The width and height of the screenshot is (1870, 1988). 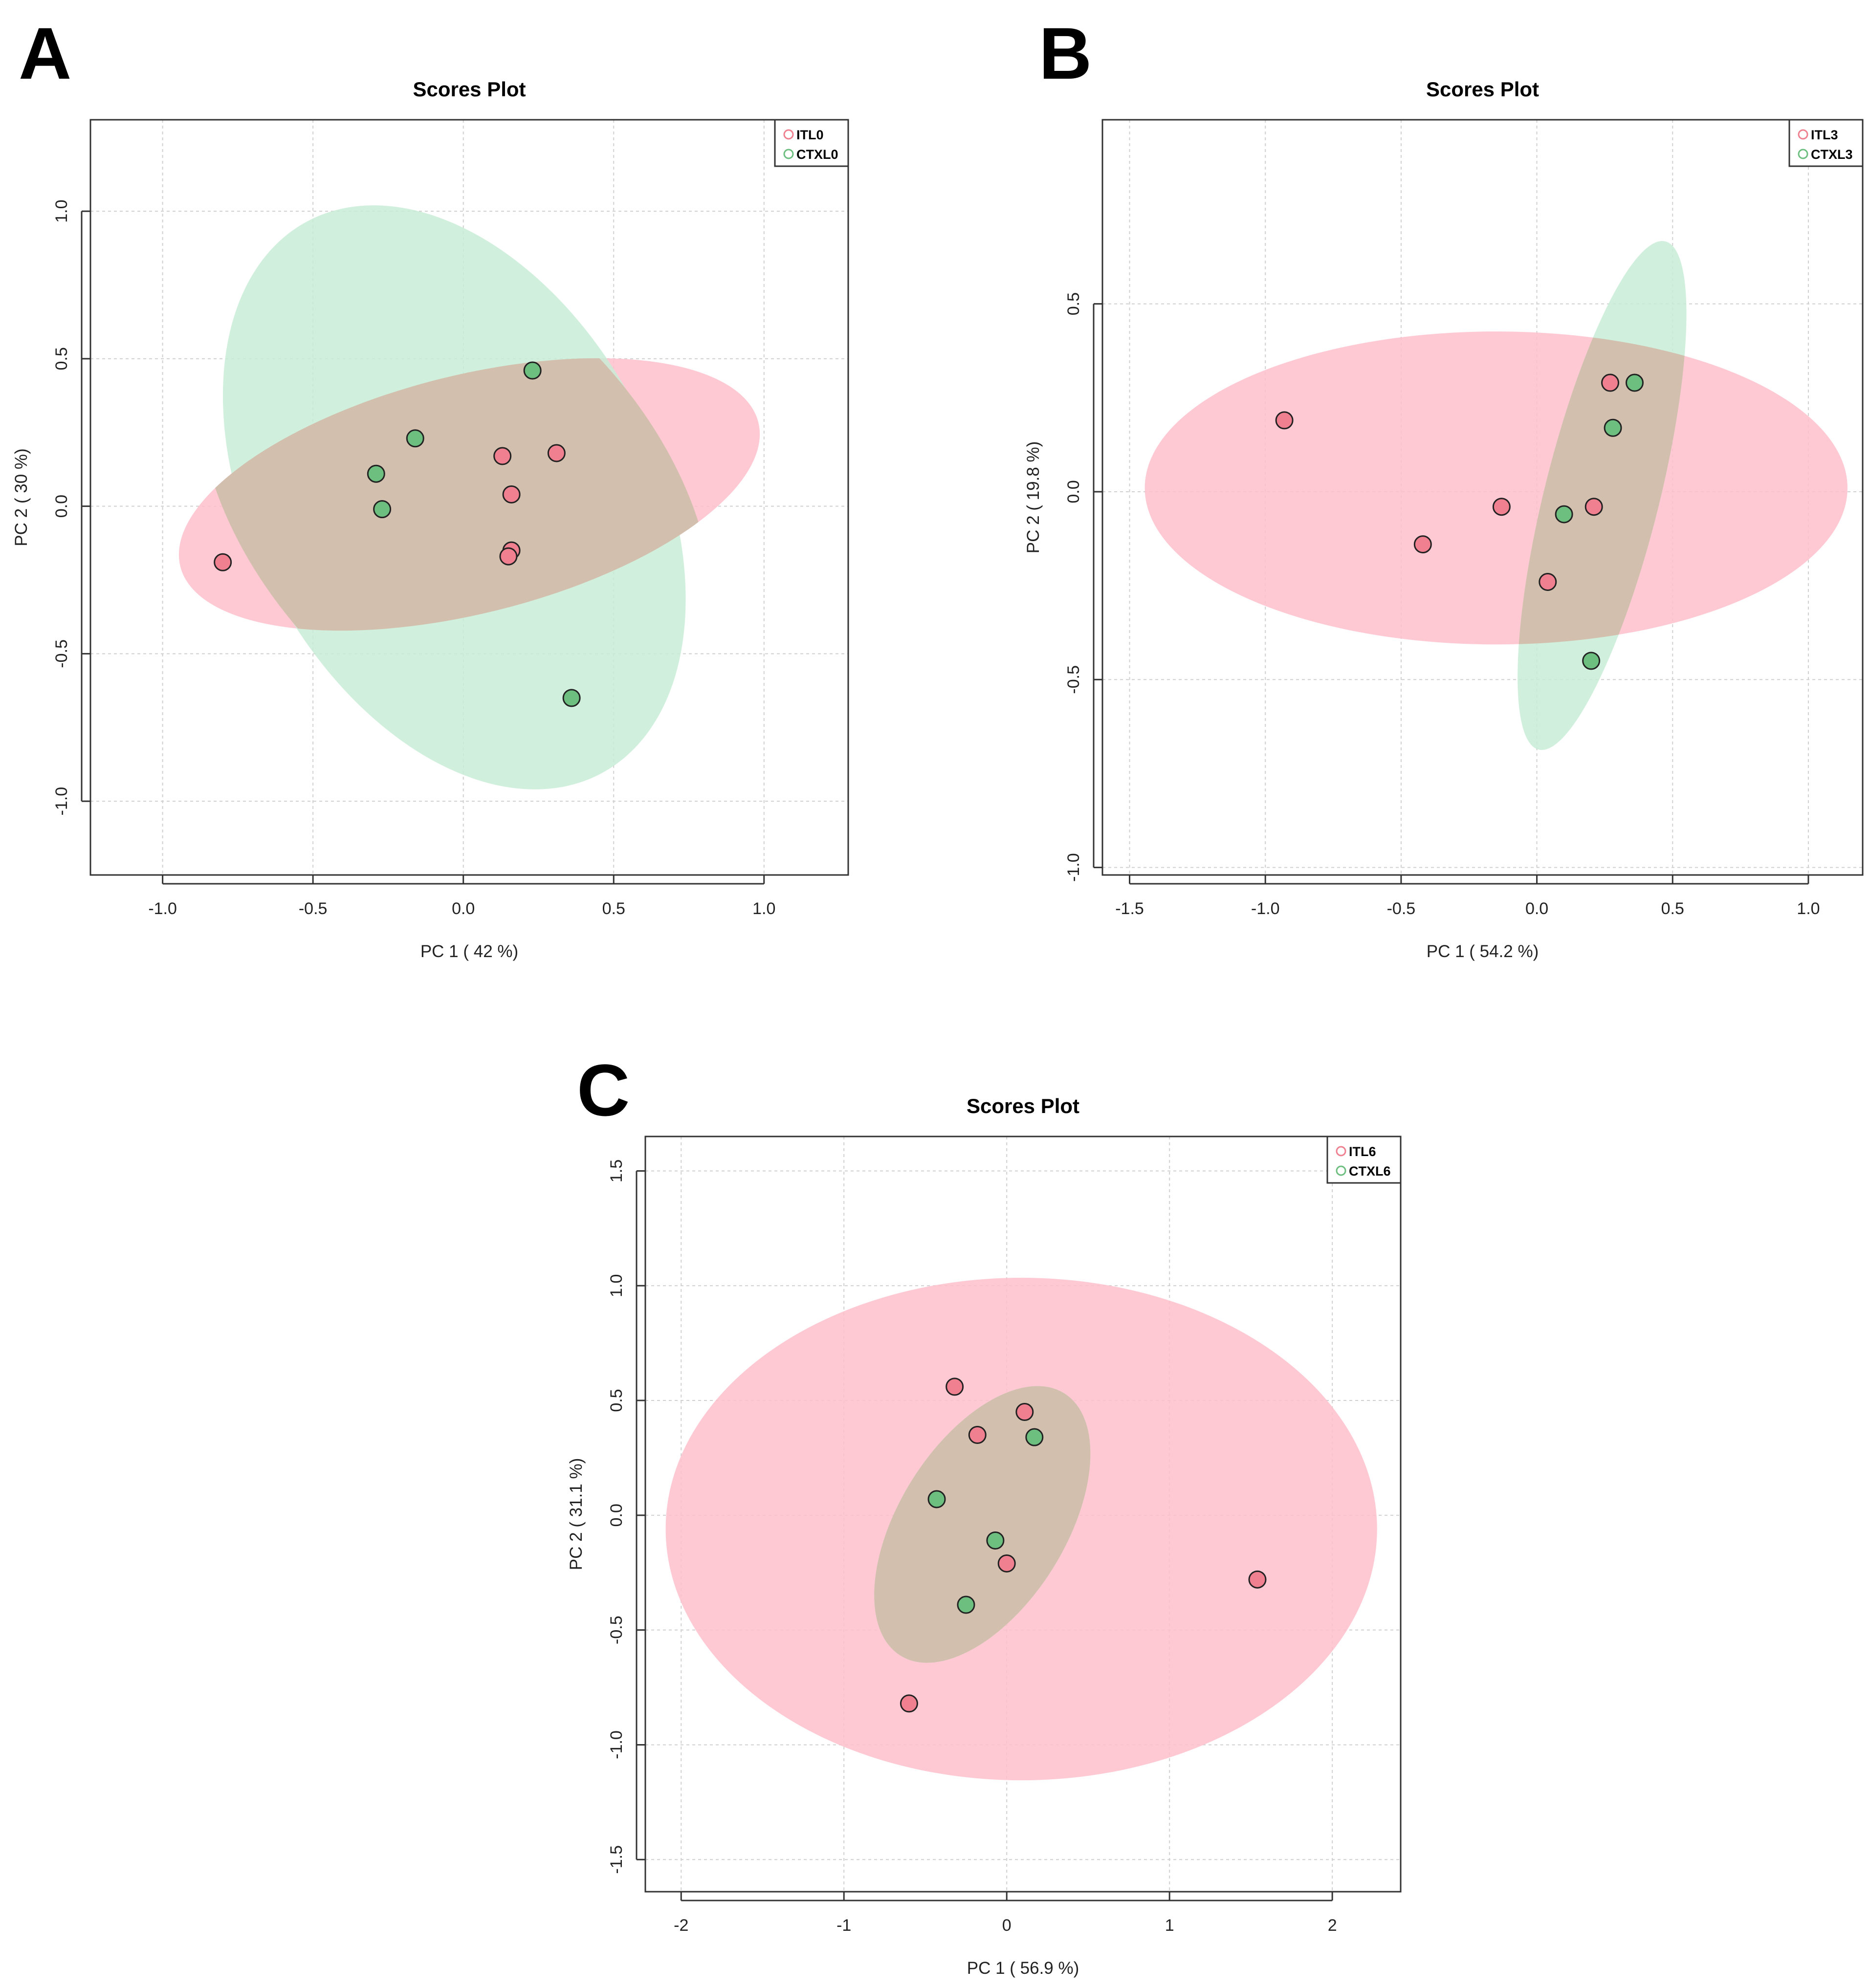 I want to click on x-tick-label: 1, so click(x=1169, y=1925).